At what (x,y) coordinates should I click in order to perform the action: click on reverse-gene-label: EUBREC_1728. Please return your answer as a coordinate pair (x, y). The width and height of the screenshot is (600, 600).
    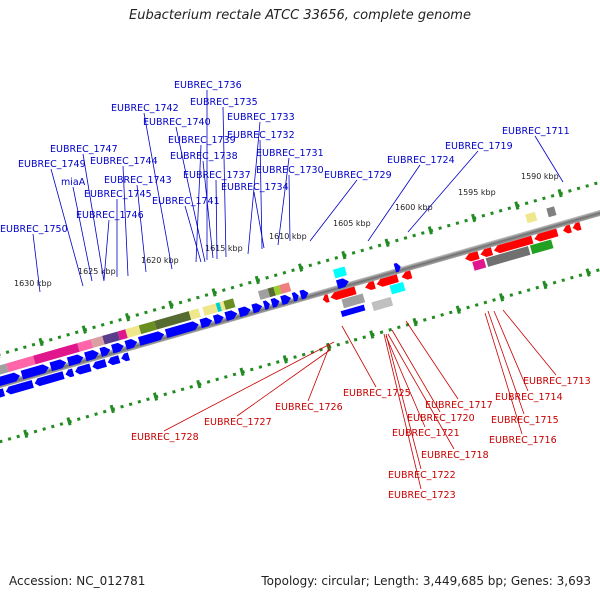
    Looking at the image, I should click on (165, 437).